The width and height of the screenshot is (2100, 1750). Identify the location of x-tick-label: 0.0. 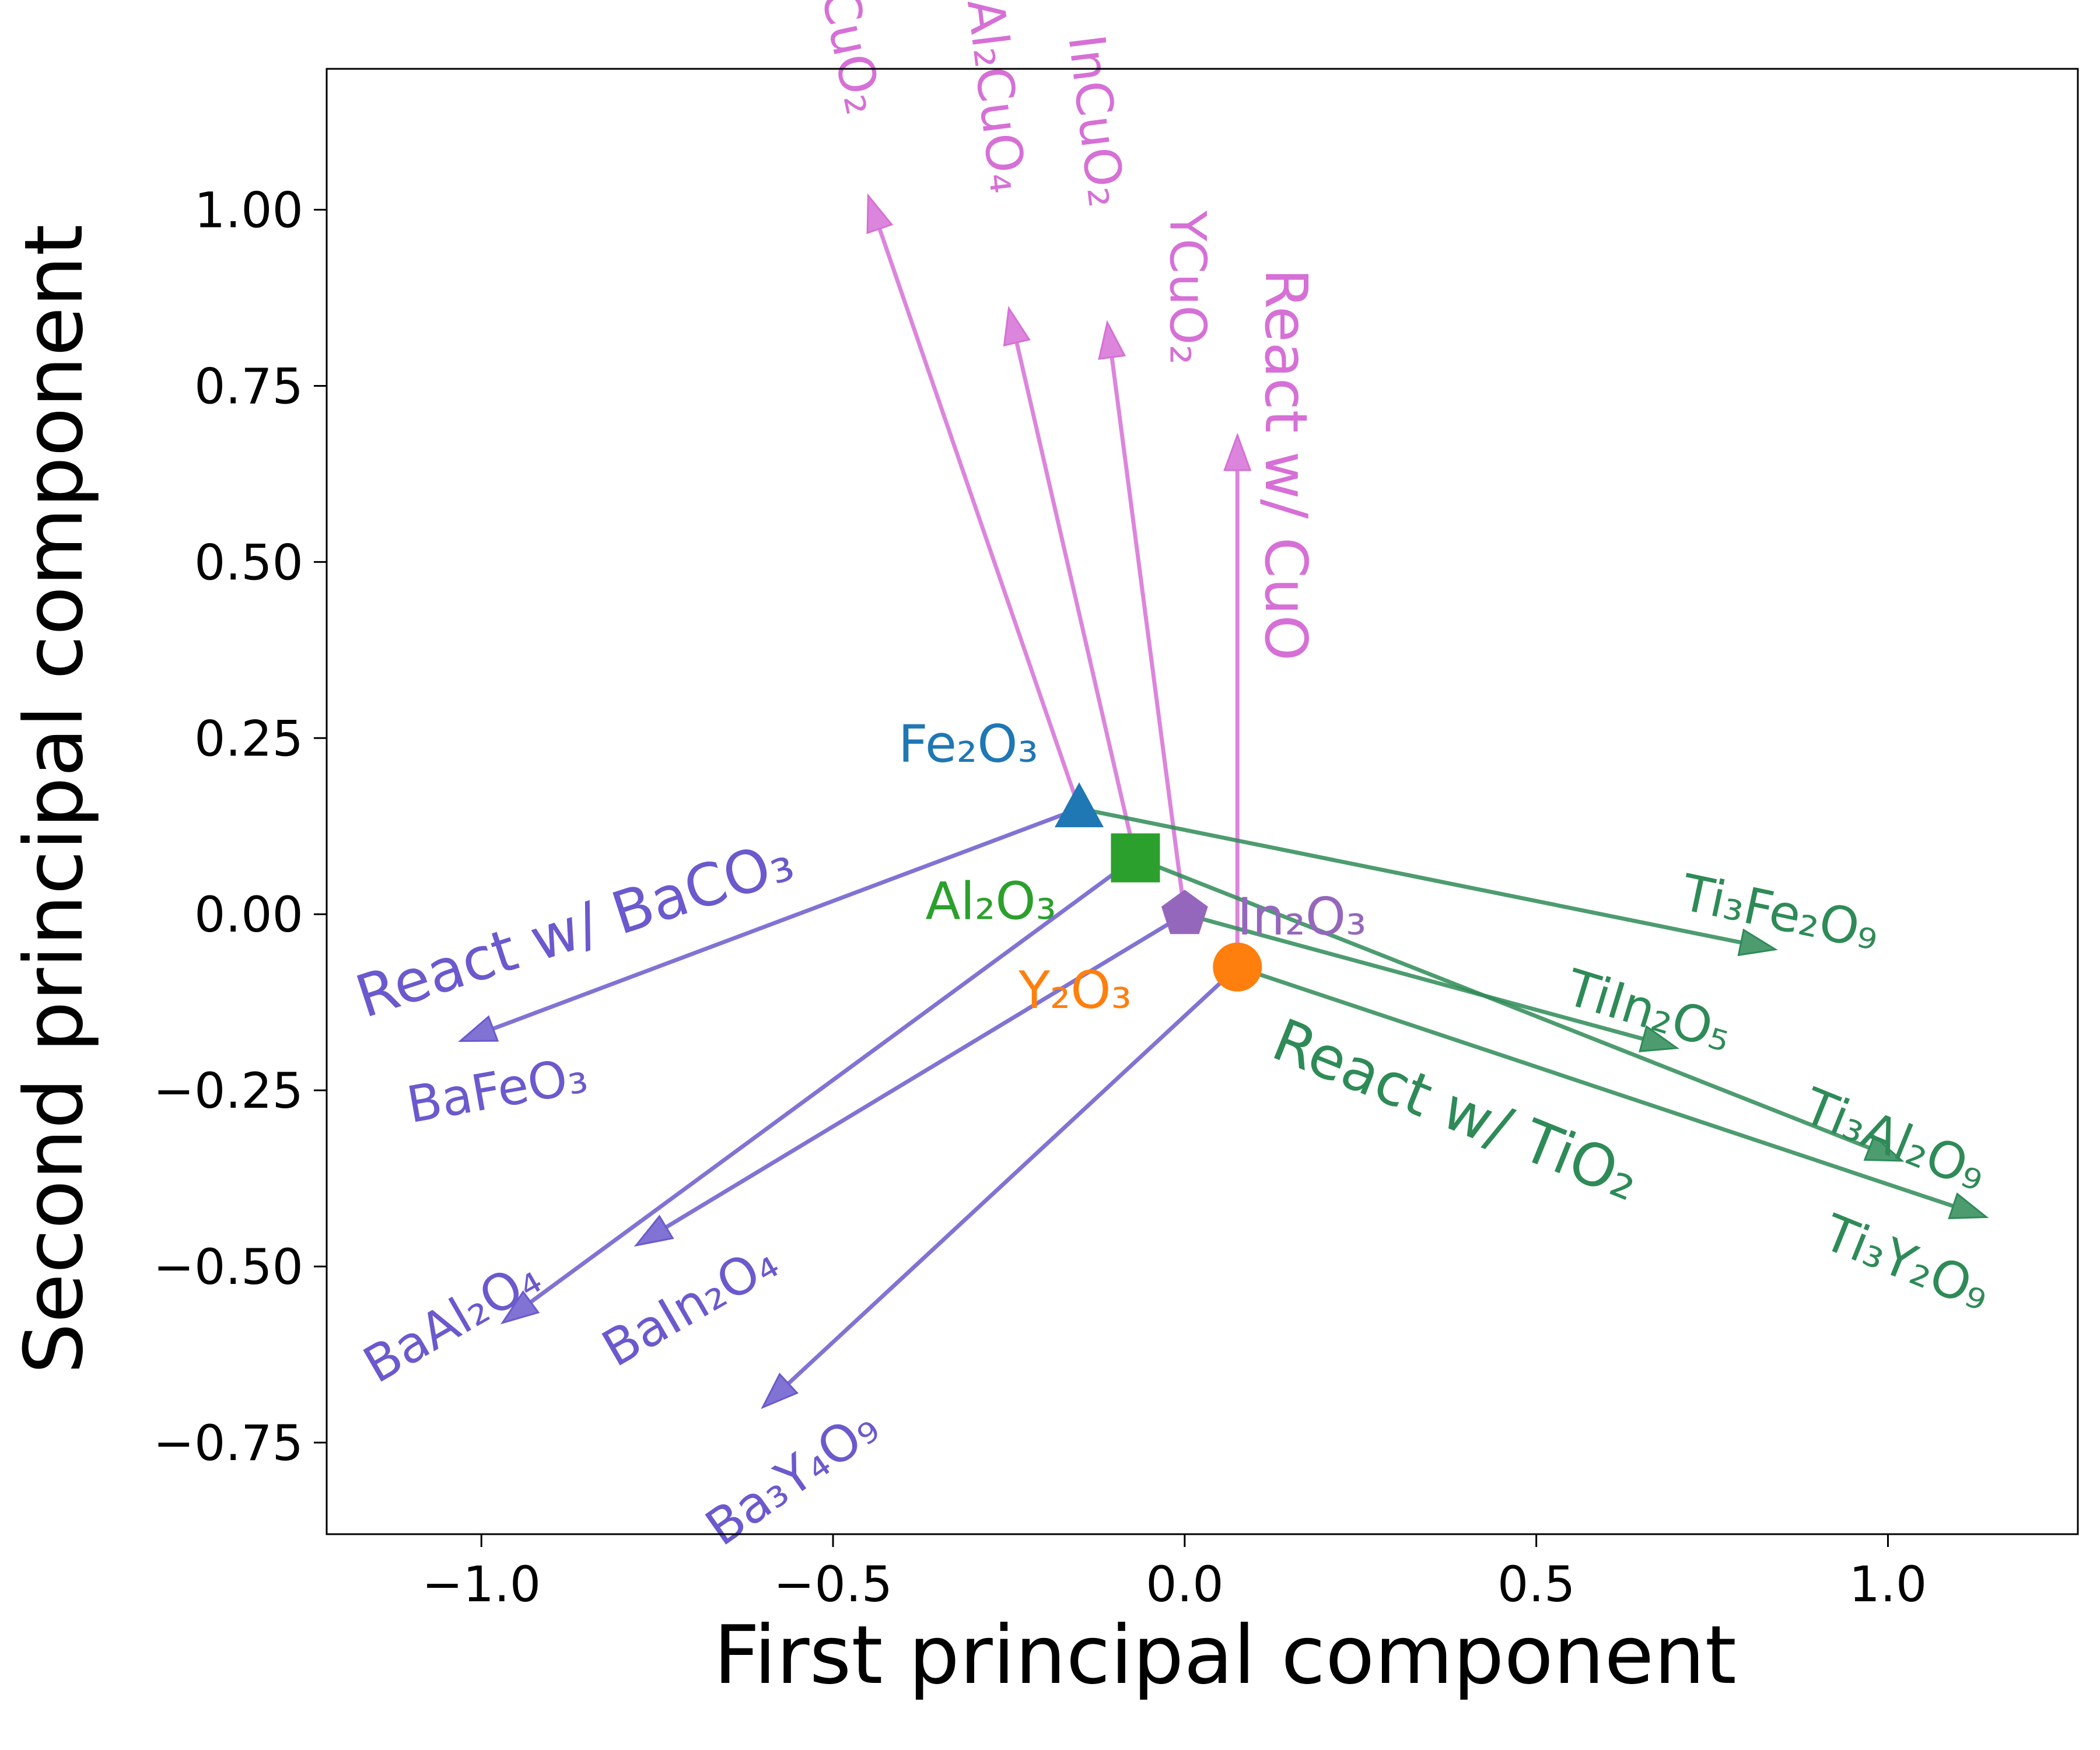
(1185, 1584).